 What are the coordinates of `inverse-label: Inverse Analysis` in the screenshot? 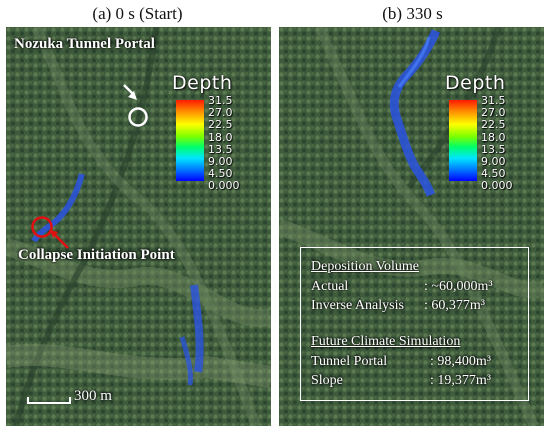 It's located at (357, 305).